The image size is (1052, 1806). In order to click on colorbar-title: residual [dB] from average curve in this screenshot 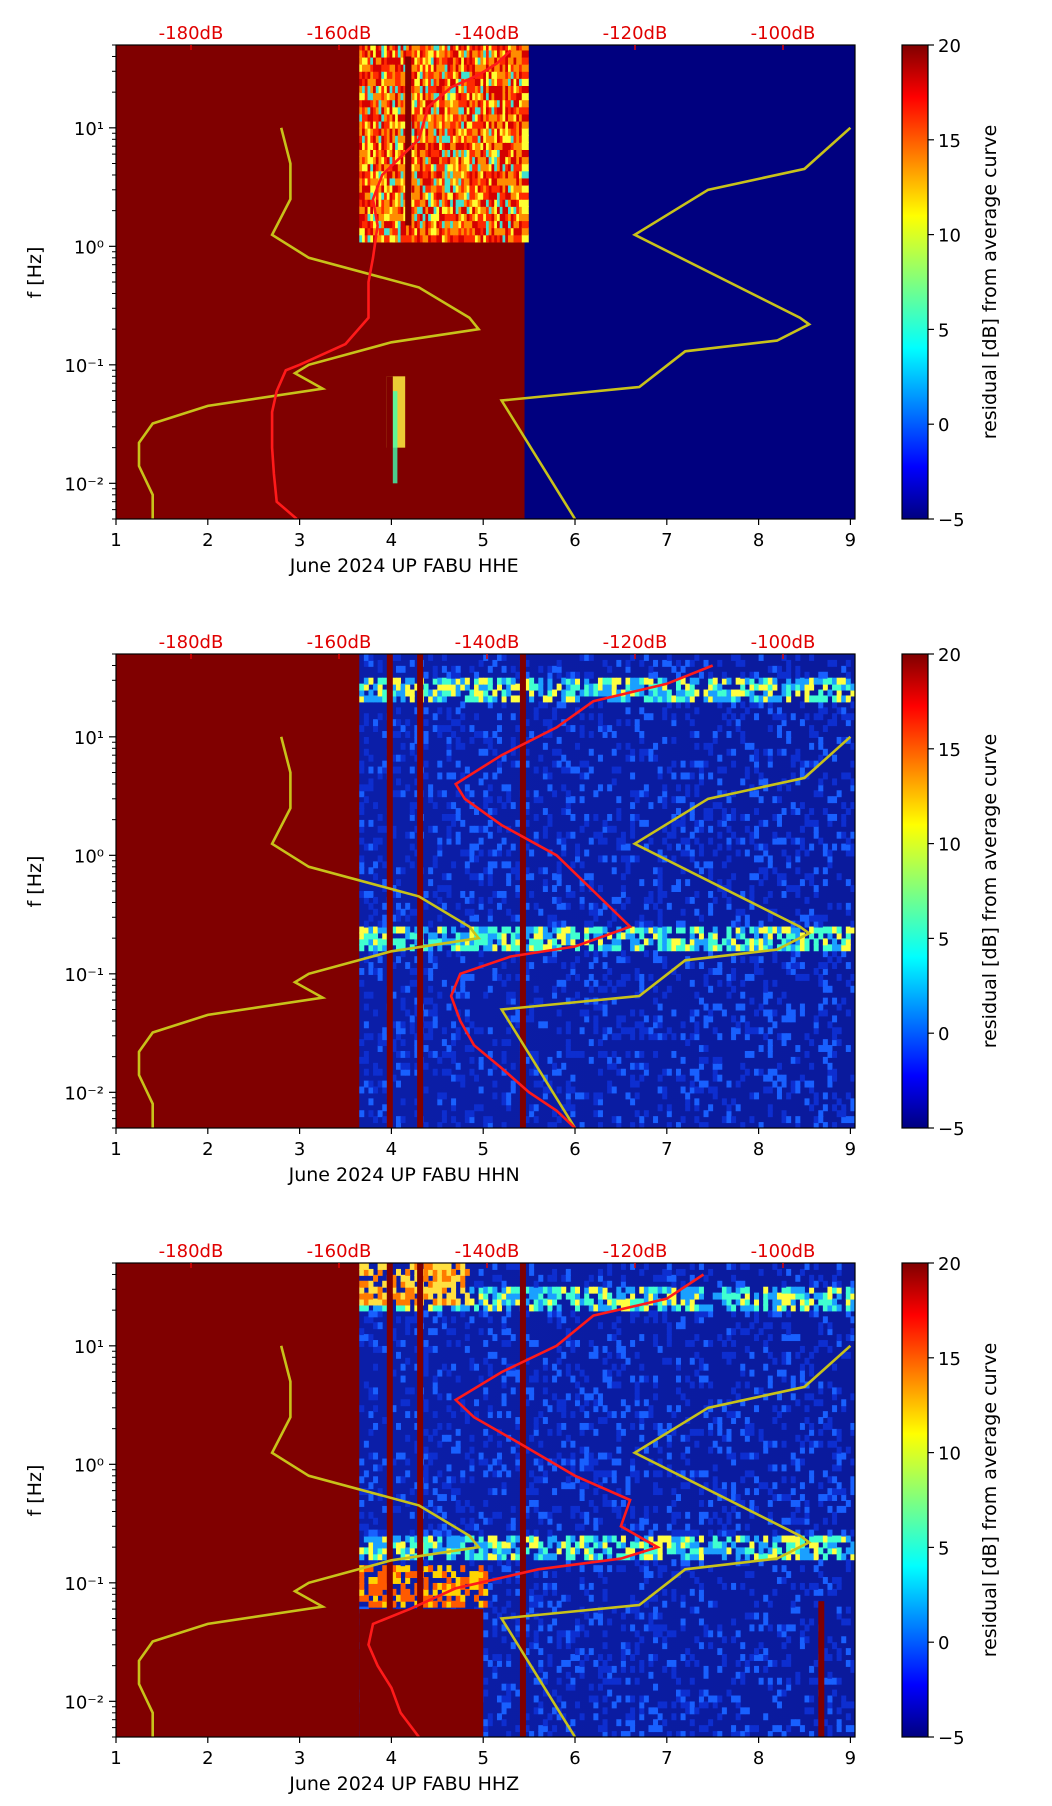, I will do `click(990, 891)`.